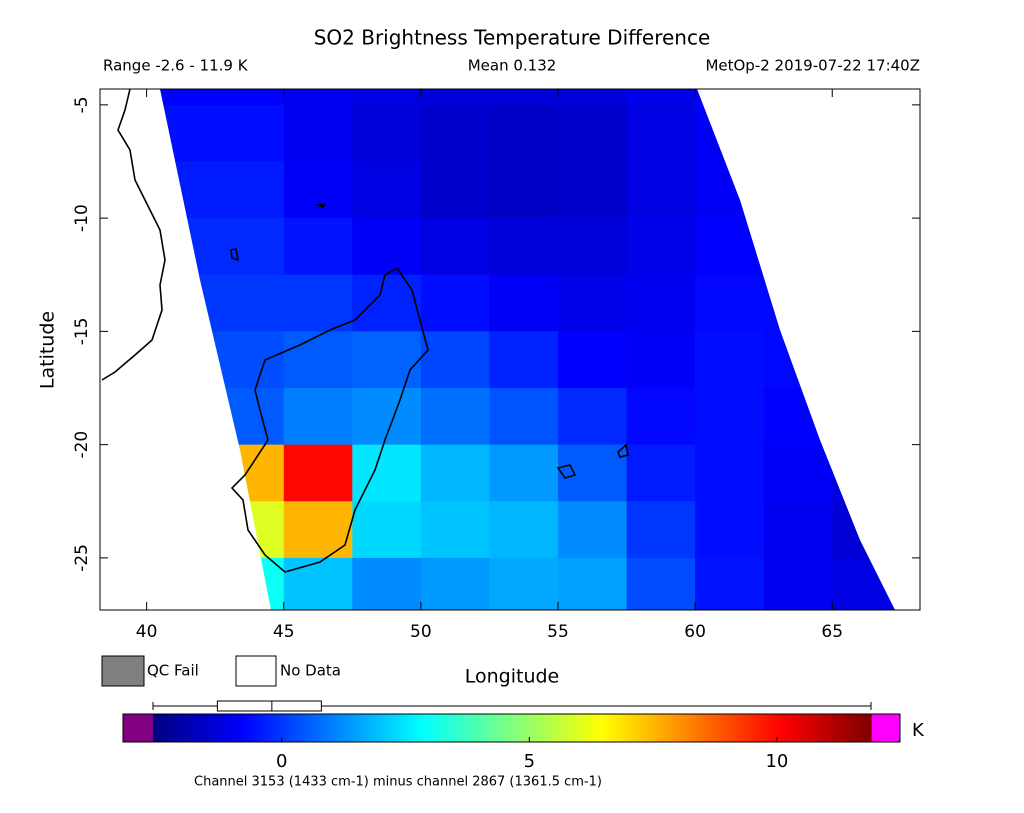 The height and width of the screenshot is (813, 1024). Describe the element at coordinates (281, 761) in the screenshot. I see `colorbar-tick-label: 0` at that location.